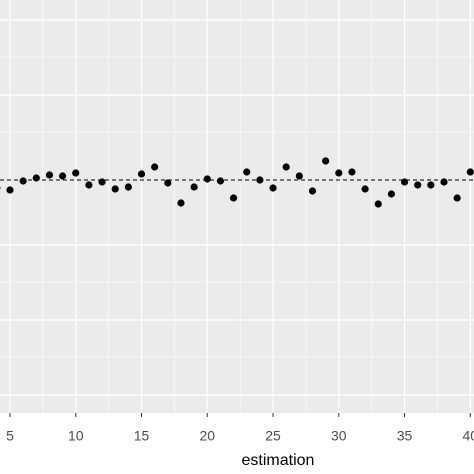  Describe the element at coordinates (339, 436) in the screenshot. I see `x-tick-label: 30` at that location.